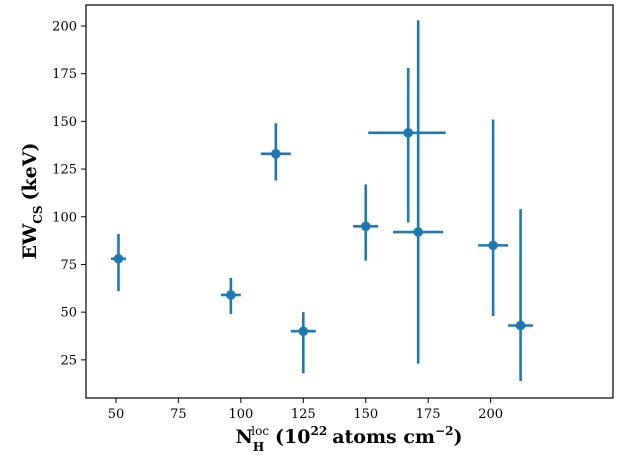 The width and height of the screenshot is (633, 457). I want to click on x-label-sup: loc, so click(260, 431).